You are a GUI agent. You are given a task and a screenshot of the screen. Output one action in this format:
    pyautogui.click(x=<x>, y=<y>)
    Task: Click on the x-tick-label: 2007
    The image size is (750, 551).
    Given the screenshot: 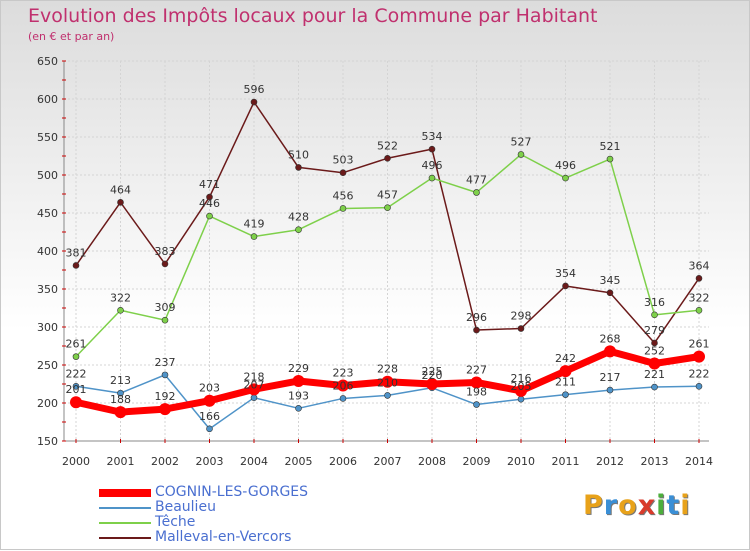 What is the action you would take?
    pyautogui.click(x=388, y=461)
    